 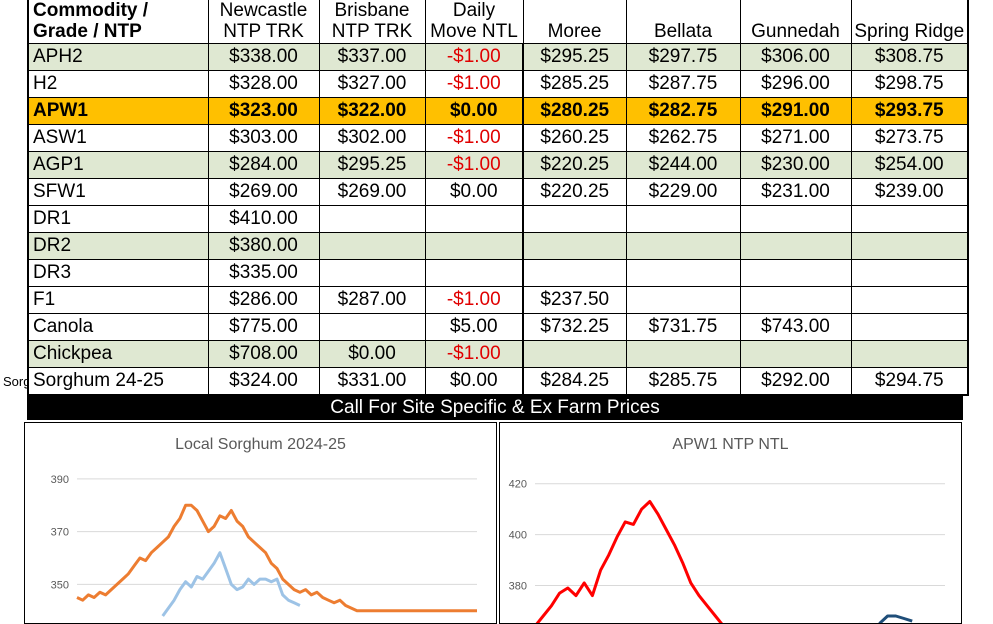 I want to click on newcastle-cell: $328.00, so click(x=263, y=84).